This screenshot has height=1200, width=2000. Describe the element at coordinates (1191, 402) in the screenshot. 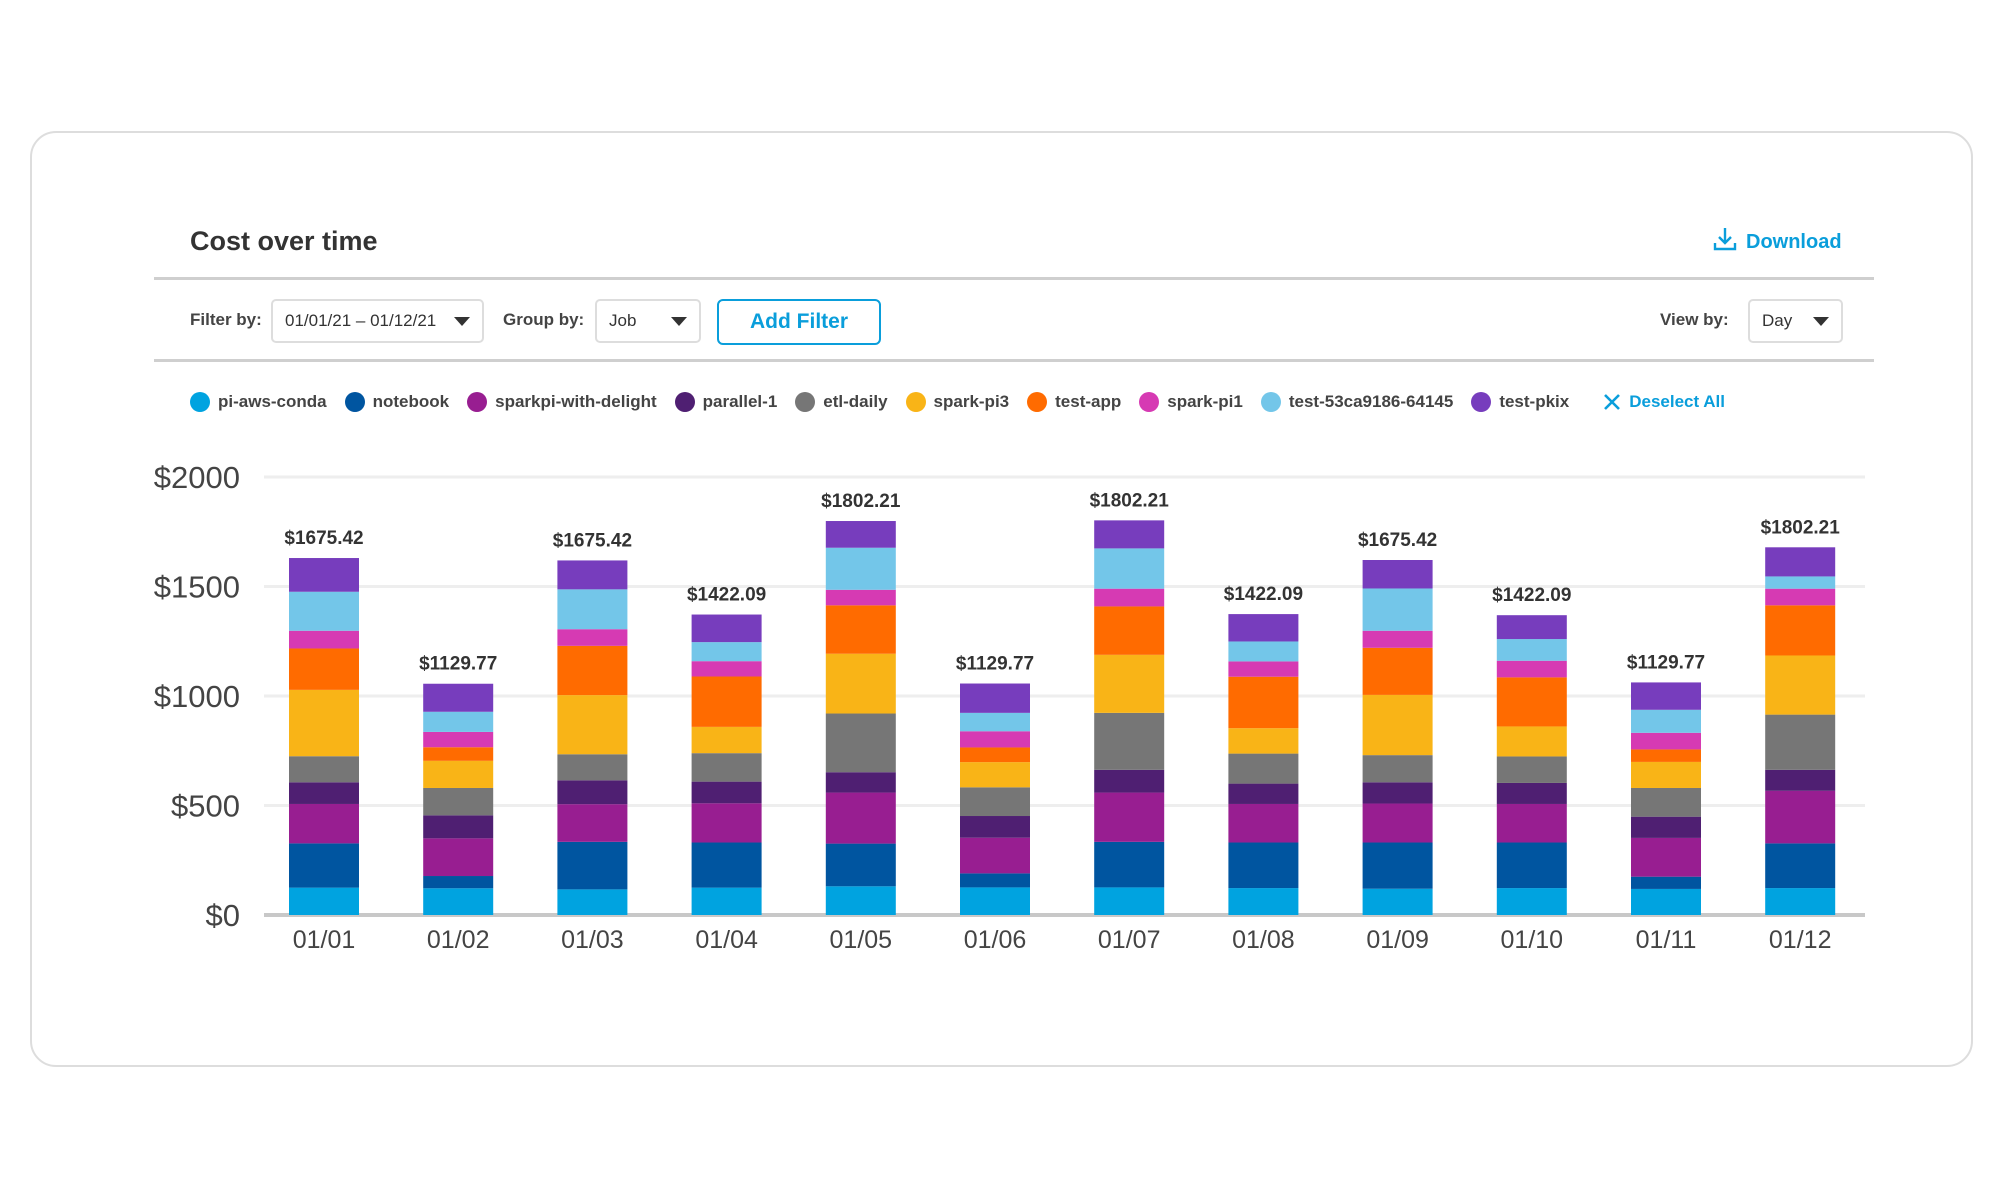

I see `legend-item-spark-pi1: spark-pi1` at that location.